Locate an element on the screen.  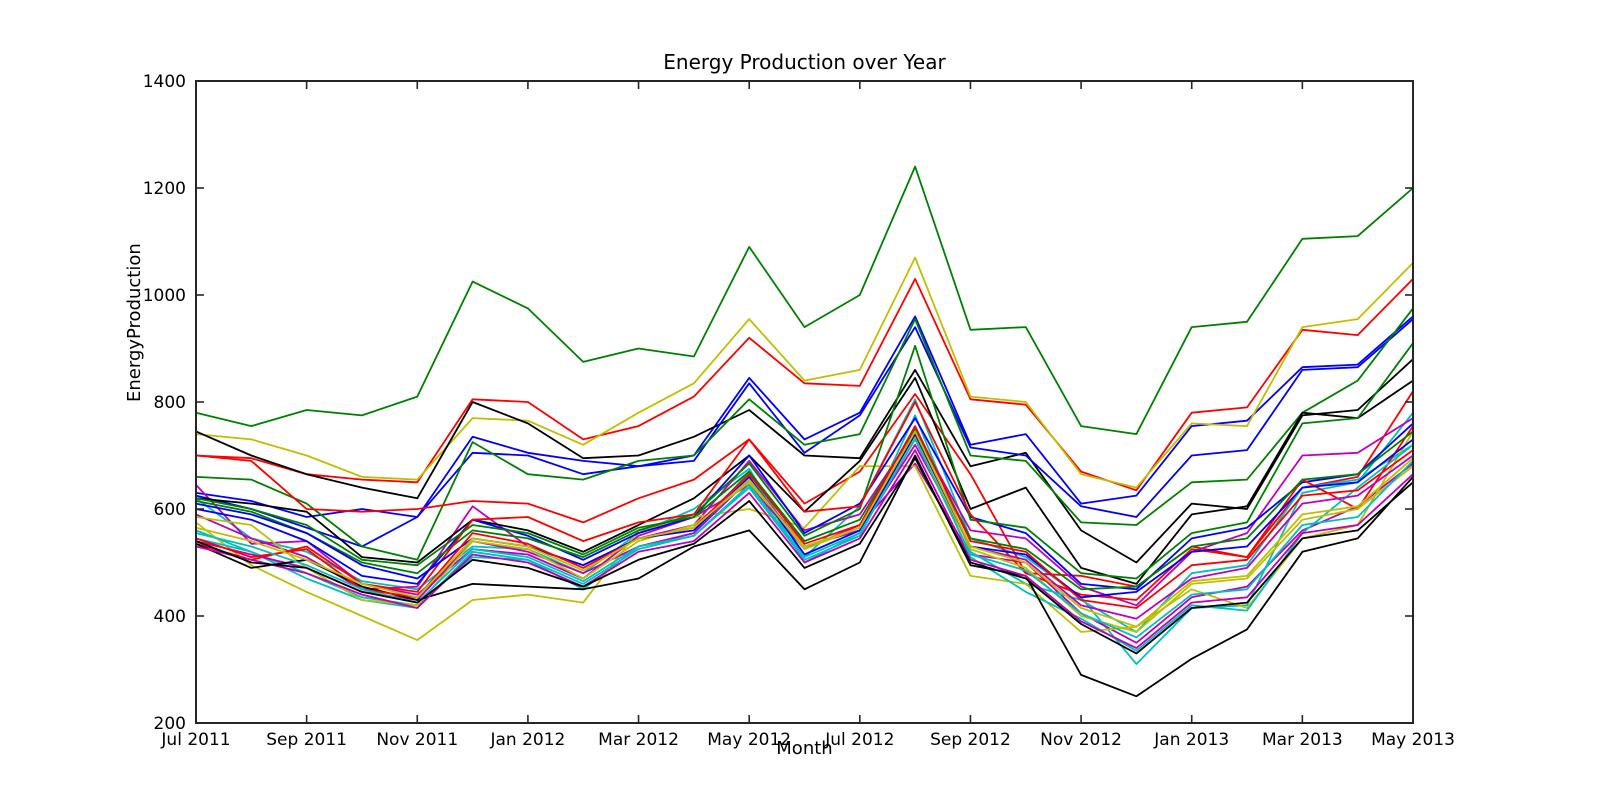
x-tick-label: Sep 2011 is located at coordinates (306, 740).